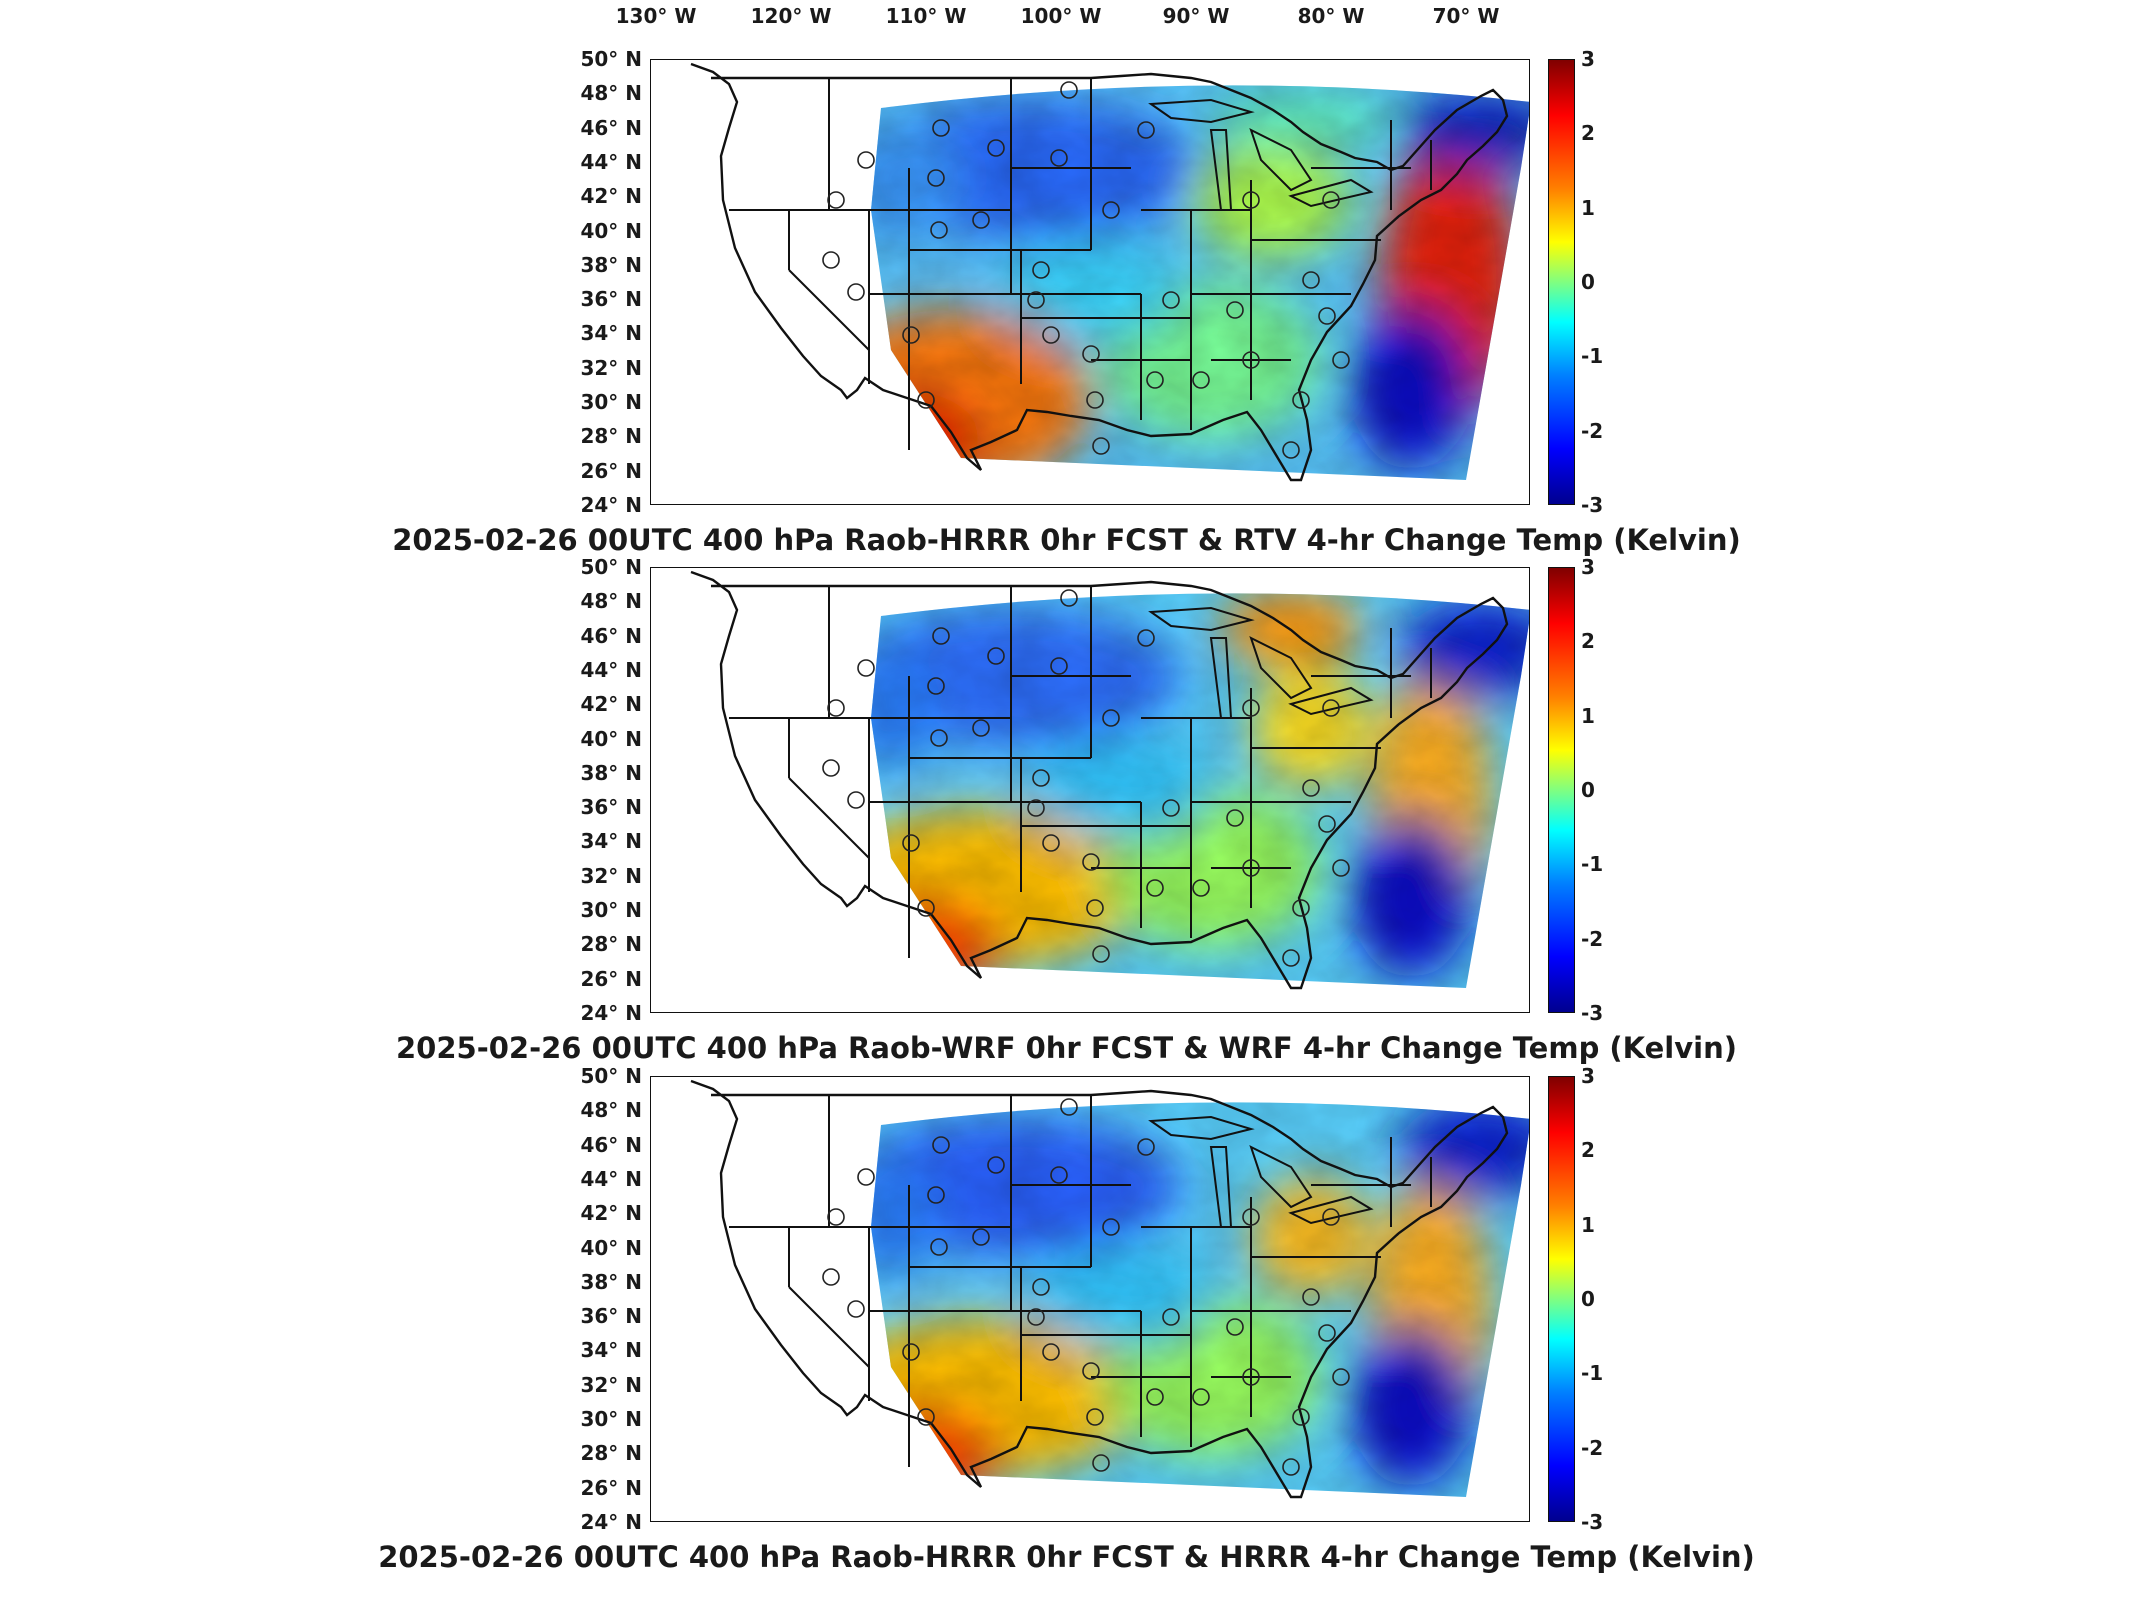 This screenshot has height=1600, width=2133. I want to click on lon-label: 100° W, so click(1061, 16).